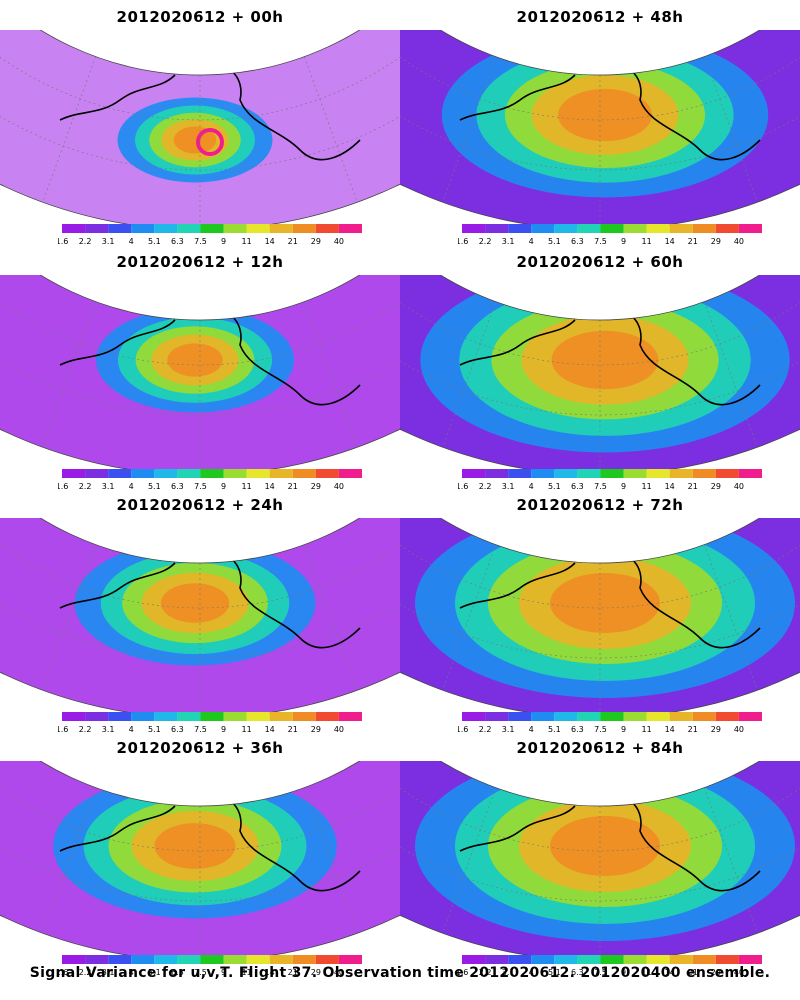  What do you see at coordinates (600, 262) in the screenshot?
I see `panel-title: 2012020612 + 60h` at bounding box center [600, 262].